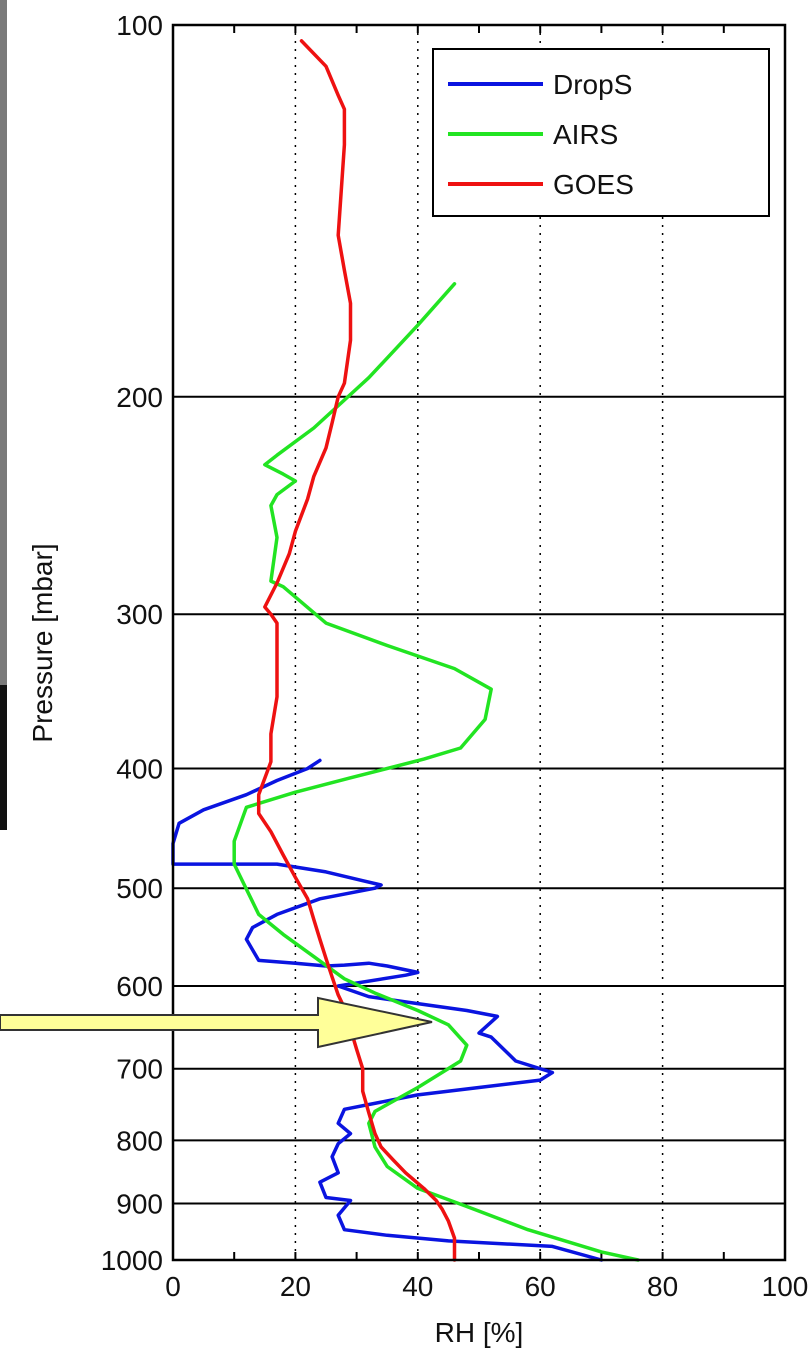  What do you see at coordinates (295, 1286) in the screenshot?
I see `x-tick-label: 20` at bounding box center [295, 1286].